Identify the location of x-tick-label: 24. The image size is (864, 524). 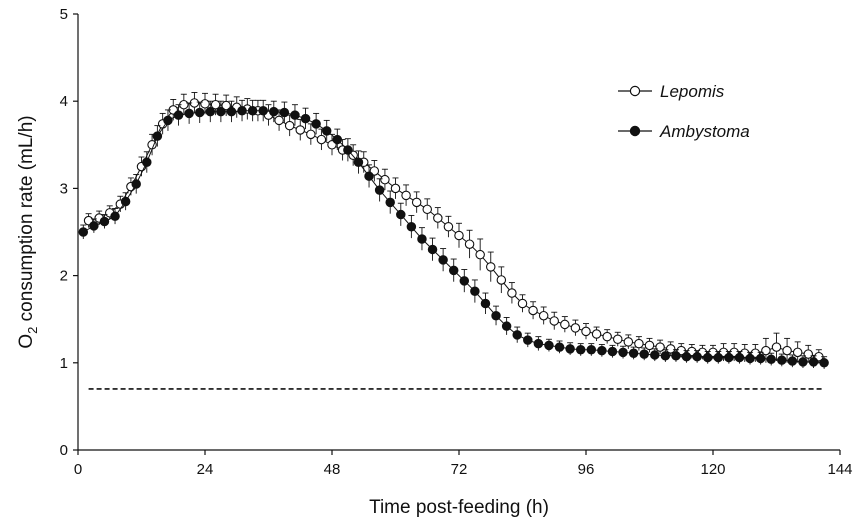
(205, 469).